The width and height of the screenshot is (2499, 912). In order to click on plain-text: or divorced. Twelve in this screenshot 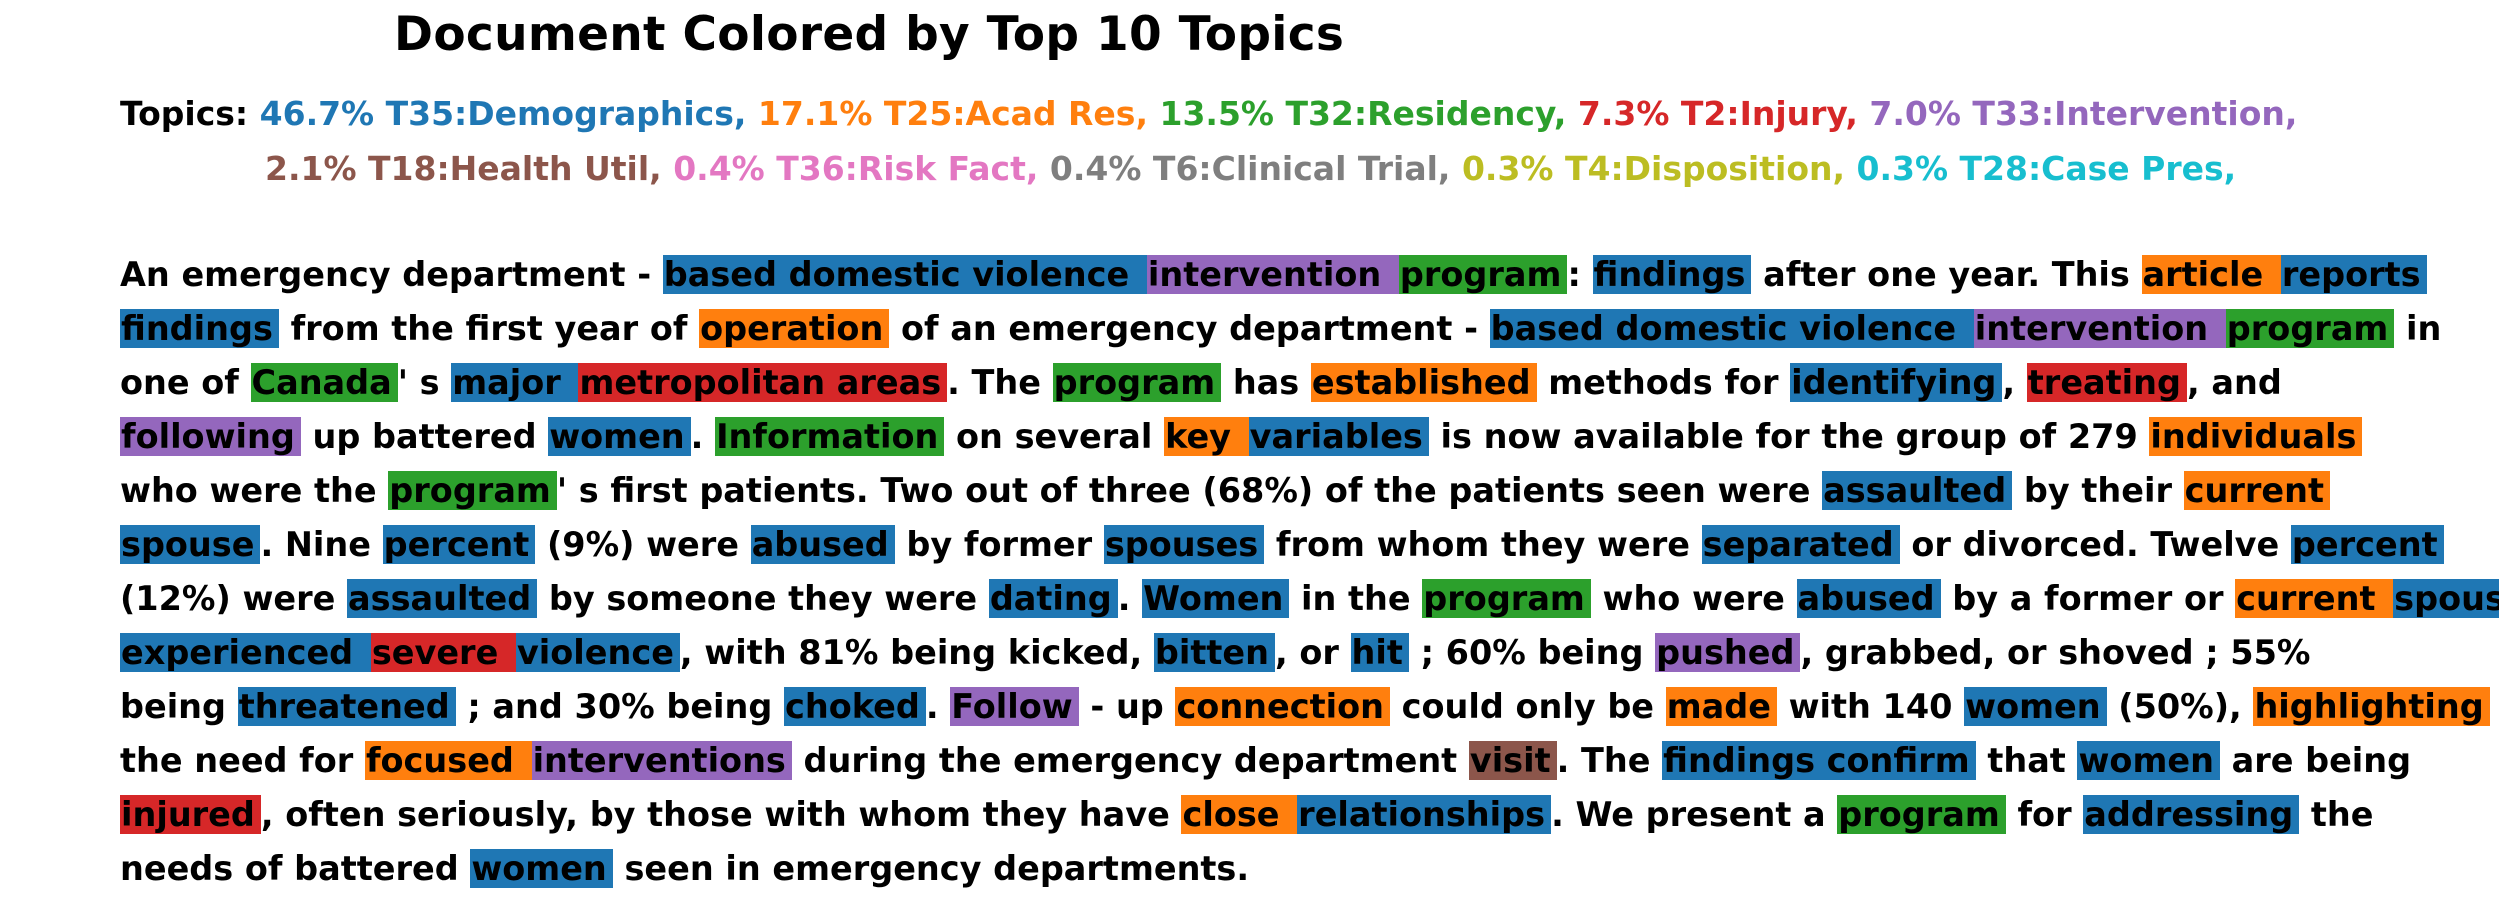, I will do `click(2095, 544)`.